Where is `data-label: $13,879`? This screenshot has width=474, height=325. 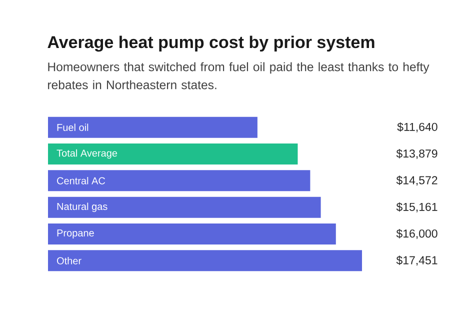 data-label: $13,879 is located at coordinates (417, 154).